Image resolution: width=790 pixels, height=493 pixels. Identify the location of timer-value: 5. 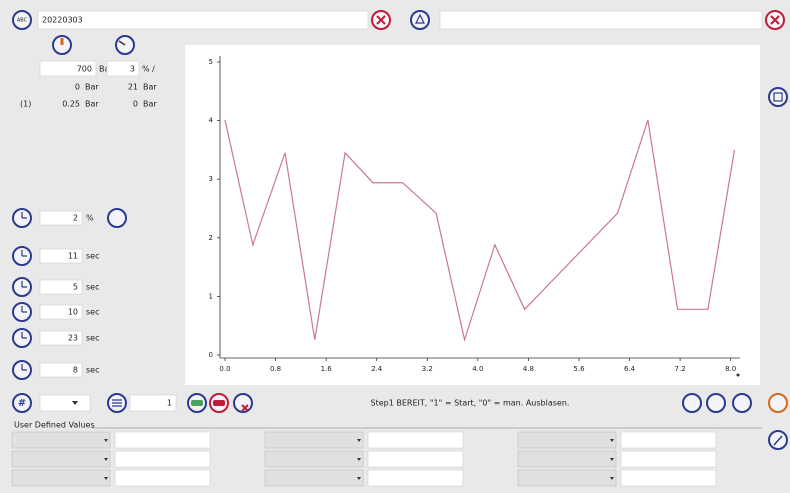
(75, 287).